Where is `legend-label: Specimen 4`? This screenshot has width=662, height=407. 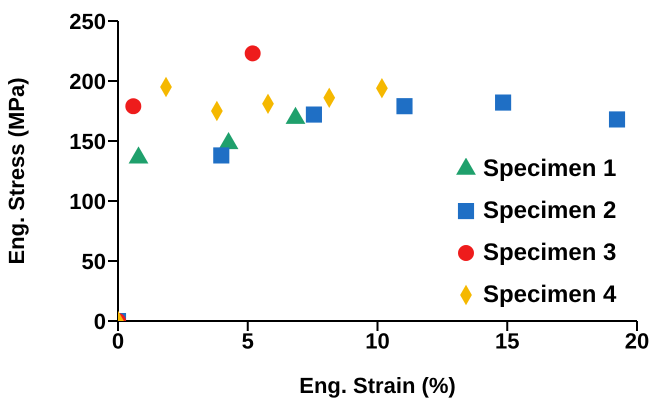 legend-label: Specimen 4 is located at coordinates (549, 295).